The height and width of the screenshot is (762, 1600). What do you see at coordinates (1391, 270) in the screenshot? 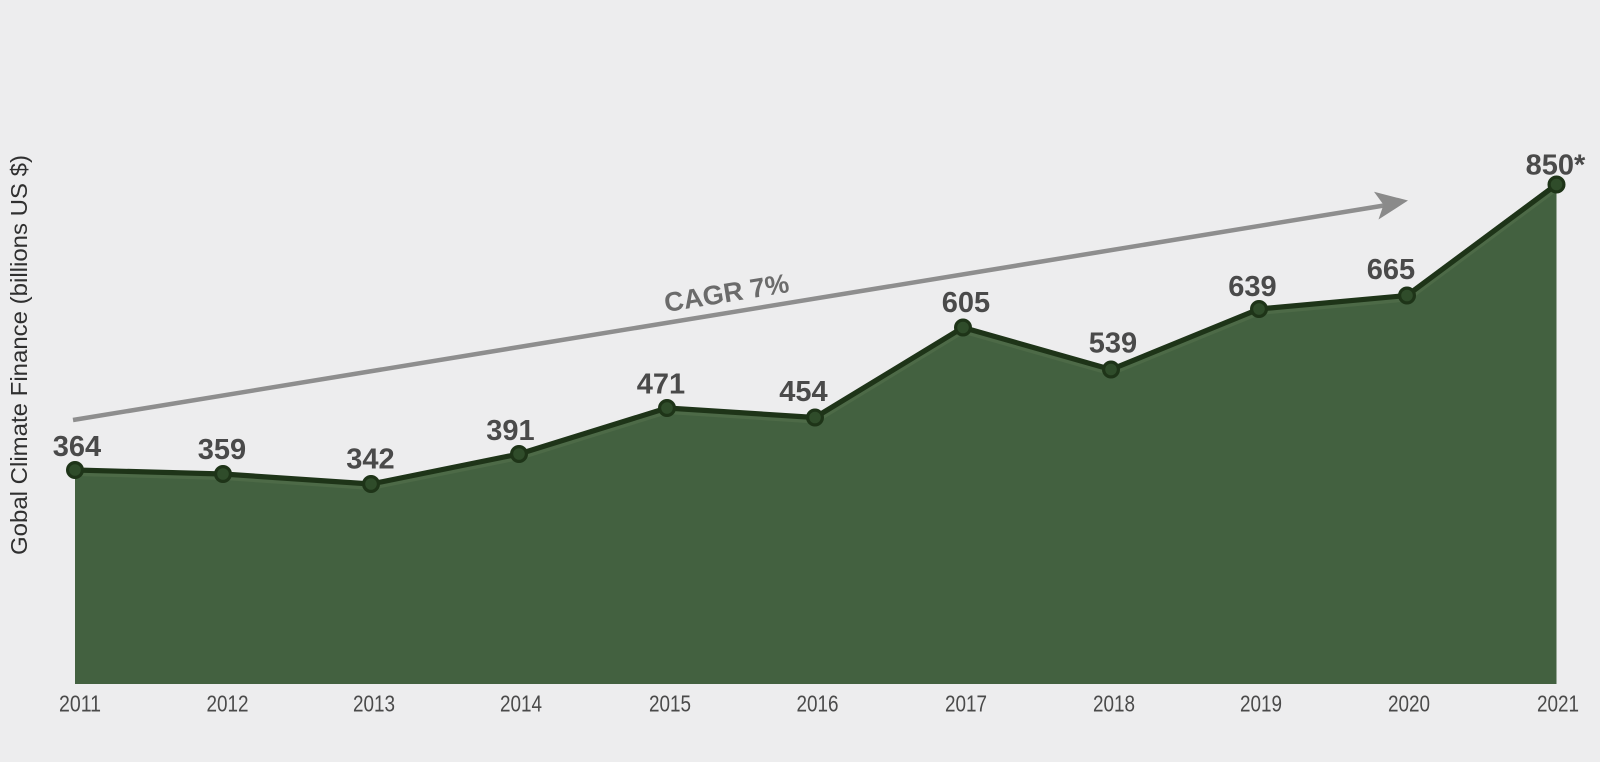
I see `svg-text: 665` at bounding box center [1391, 270].